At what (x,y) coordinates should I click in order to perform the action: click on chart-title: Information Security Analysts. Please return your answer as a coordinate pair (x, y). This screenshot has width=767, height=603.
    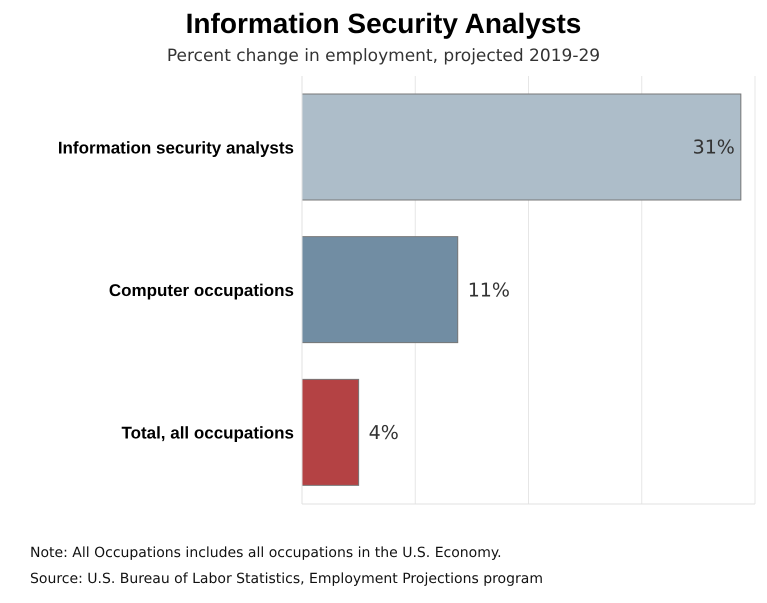
    Looking at the image, I should click on (383, 24).